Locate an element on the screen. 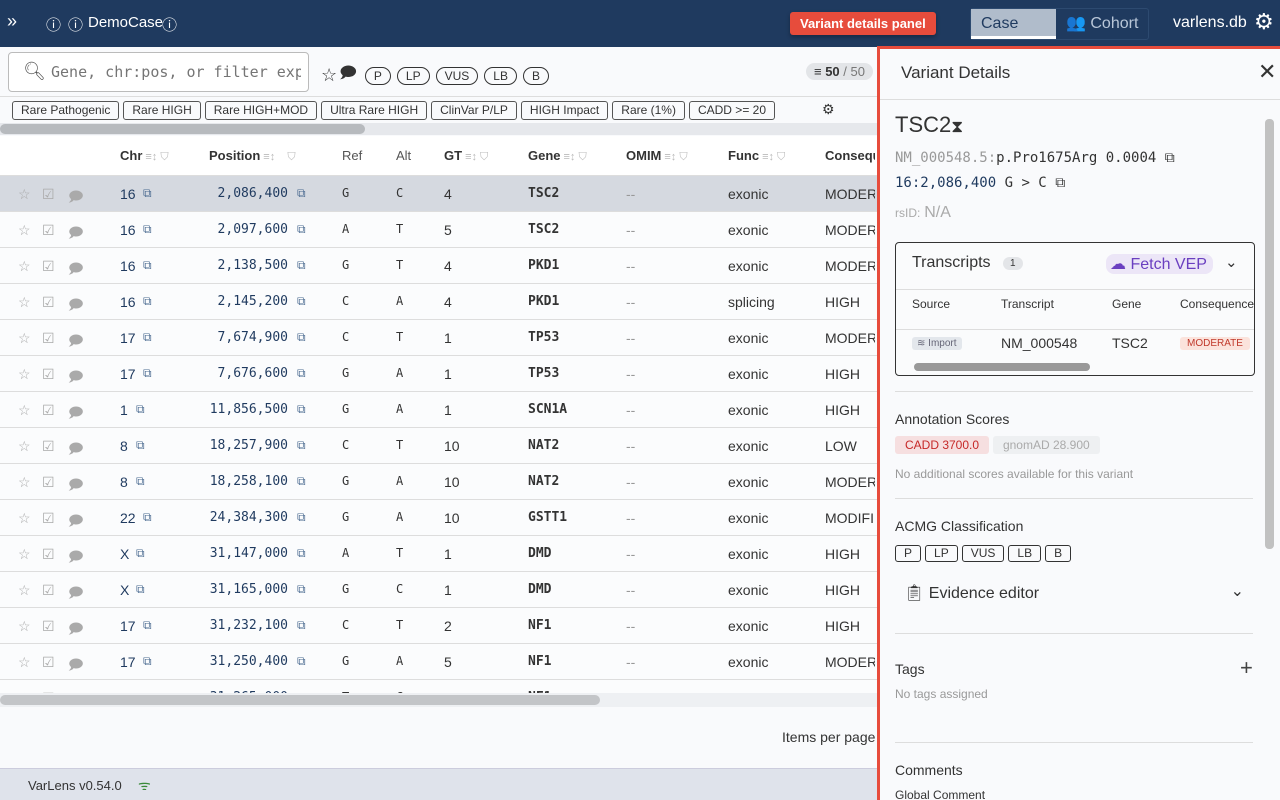 The image size is (1280, 800). acmg-filter-lp: LP is located at coordinates (413, 75).